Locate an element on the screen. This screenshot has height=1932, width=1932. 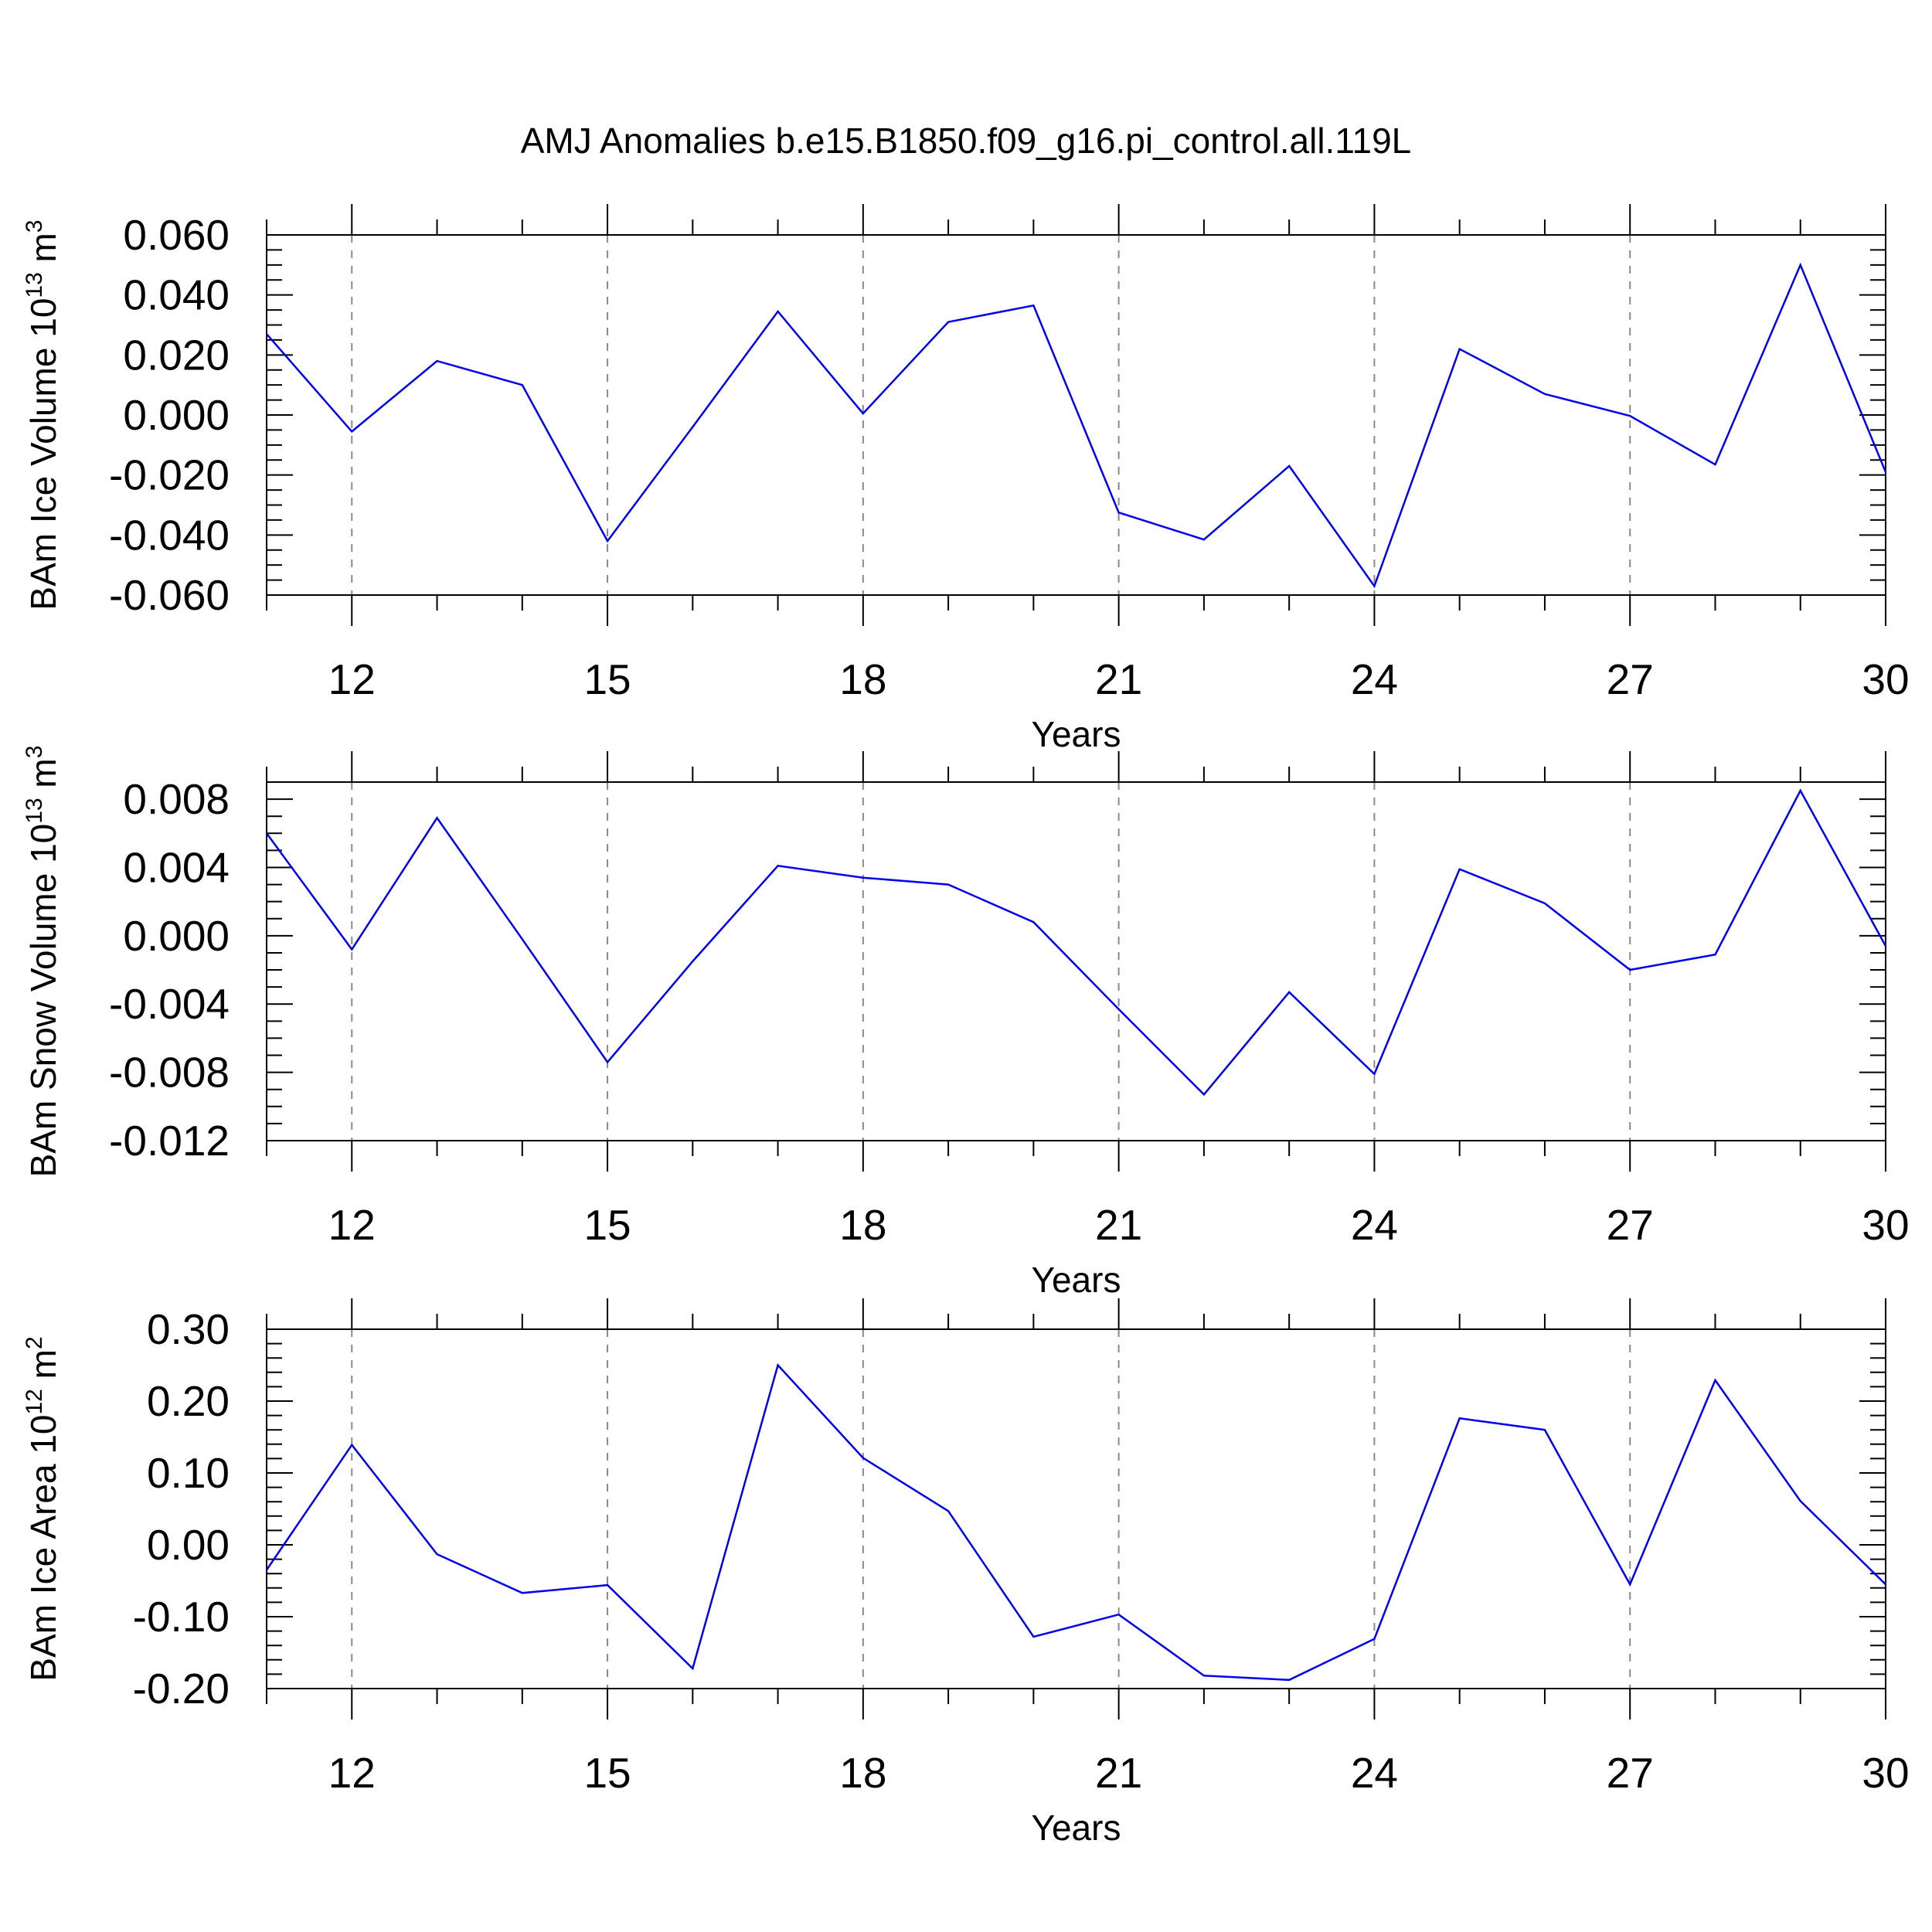
y-tick-label: -0.020 is located at coordinates (169, 475).